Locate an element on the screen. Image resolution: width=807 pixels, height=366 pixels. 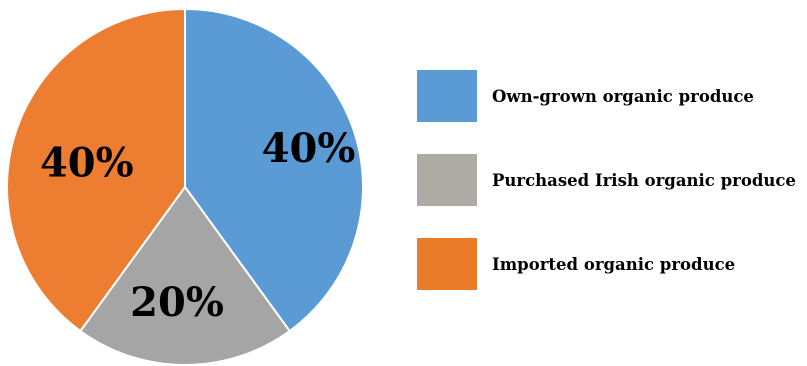
data-label-own-grown: 40% is located at coordinates (309, 148).